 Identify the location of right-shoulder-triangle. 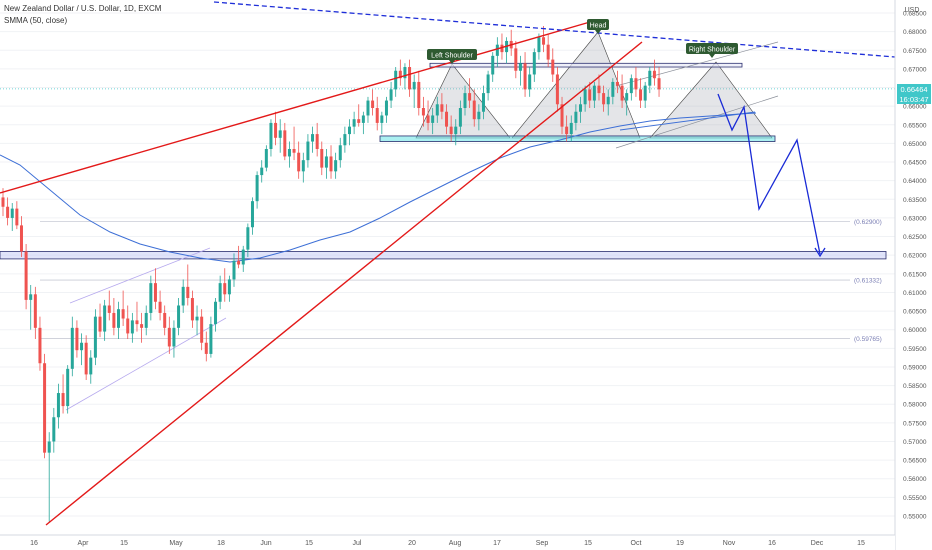
(711, 100).